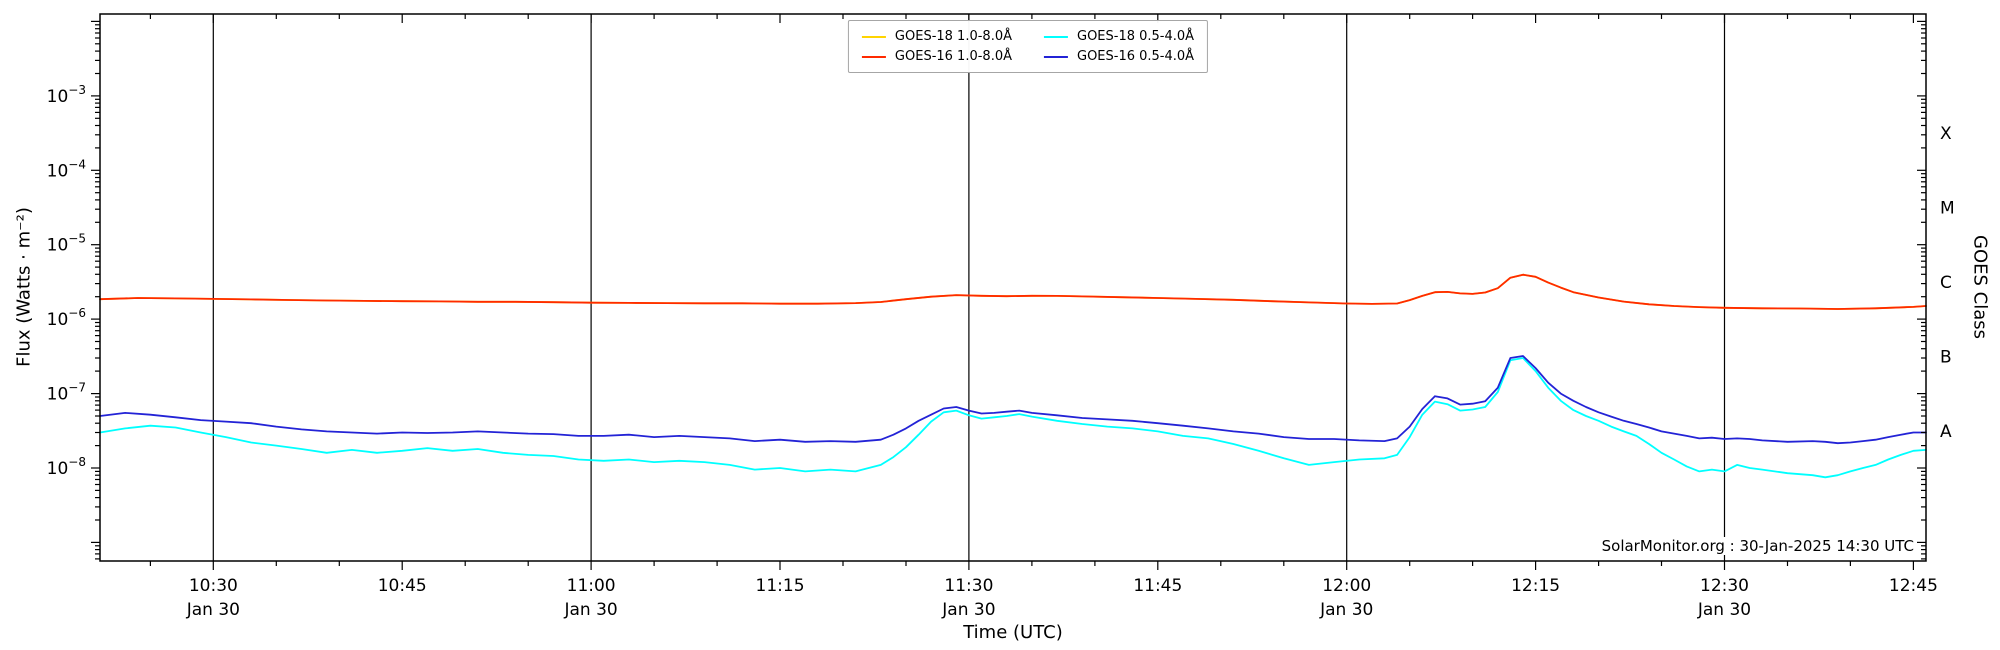 This screenshot has width=2000, height=650. I want to click on x-tick-label: 11:00, so click(591, 586).